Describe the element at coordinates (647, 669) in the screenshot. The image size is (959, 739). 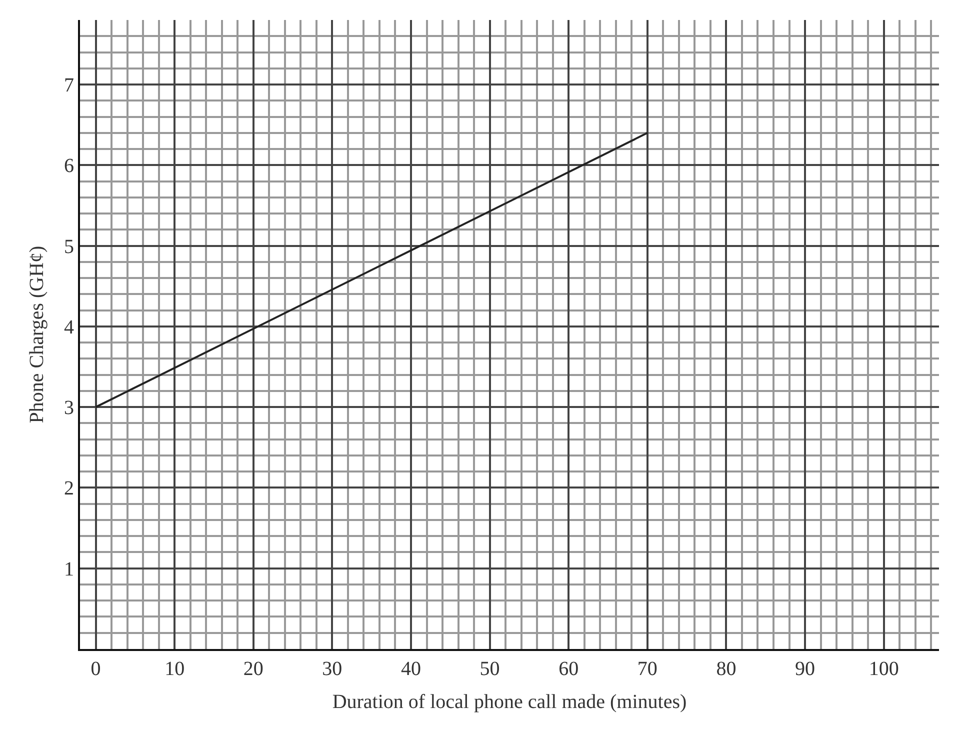
I see `x-tick-label: 70` at that location.